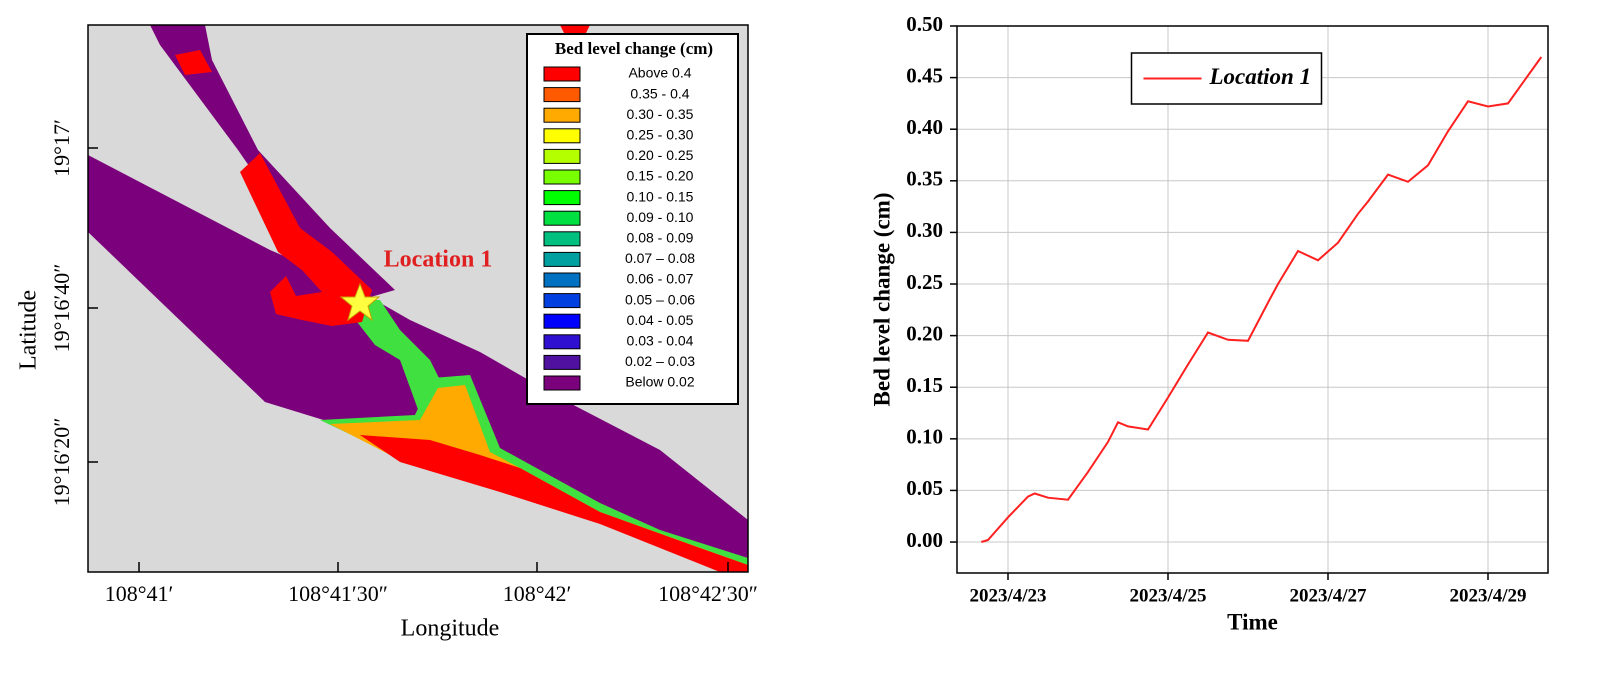 Image resolution: width=1624 pixels, height=687 pixels. I want to click on x-axis-label: Longitude, so click(450, 629).